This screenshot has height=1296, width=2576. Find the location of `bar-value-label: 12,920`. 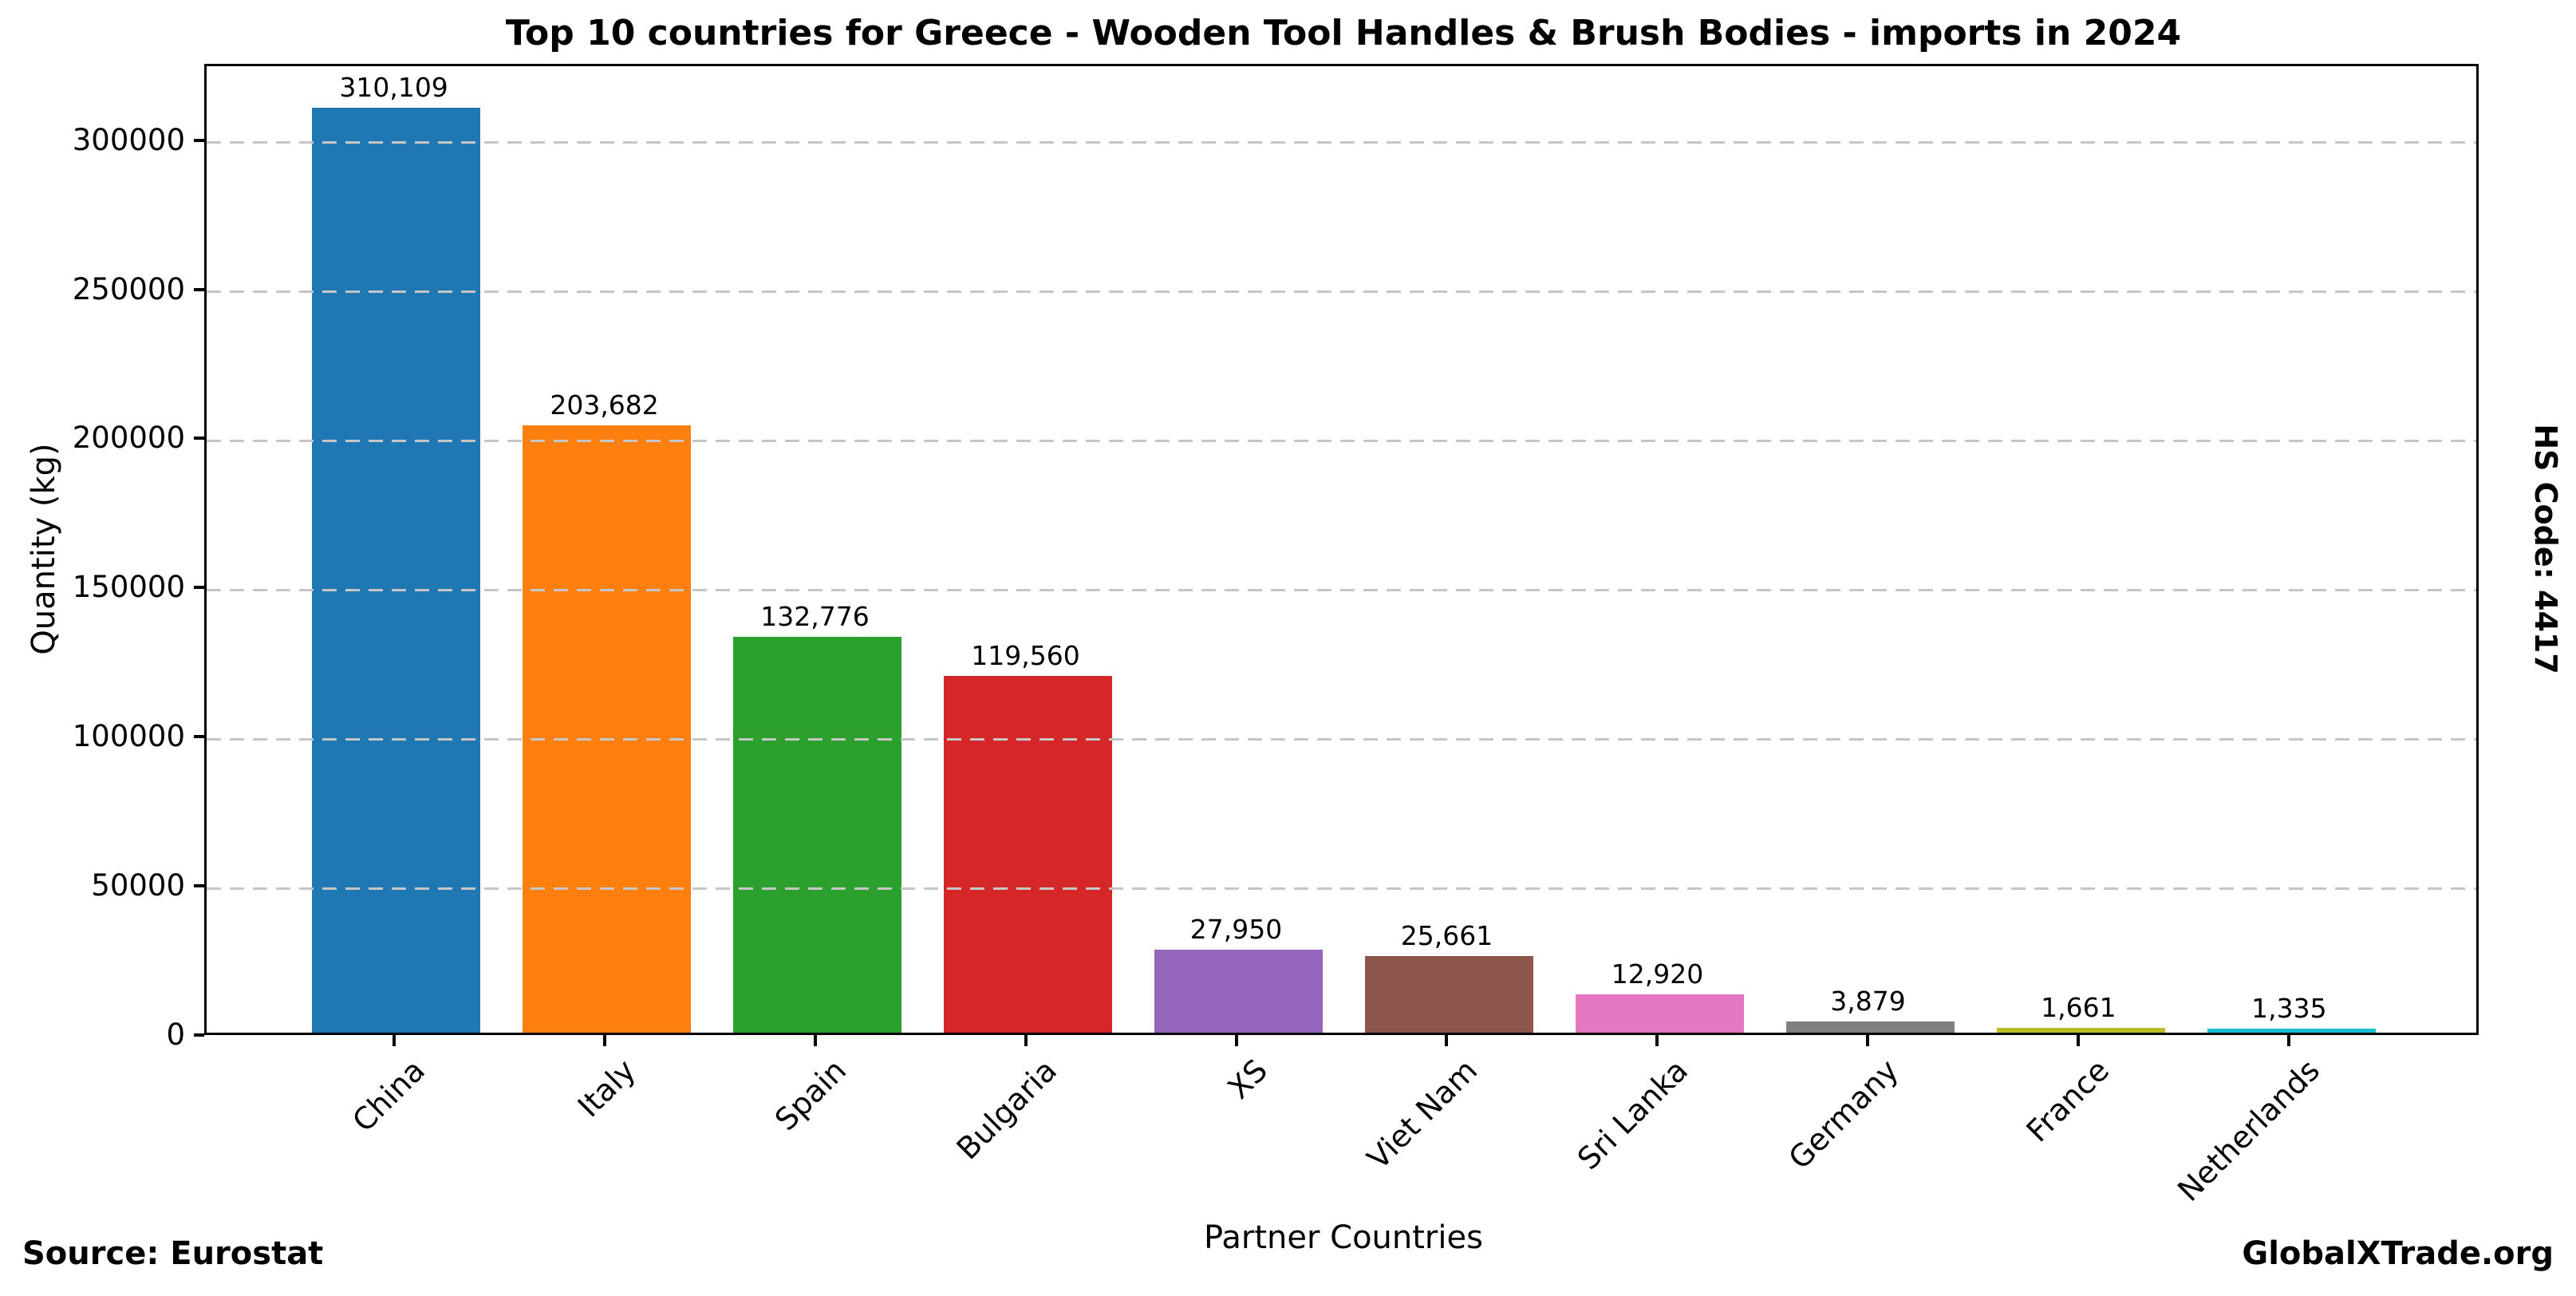

bar-value-label: 12,920 is located at coordinates (1658, 974).